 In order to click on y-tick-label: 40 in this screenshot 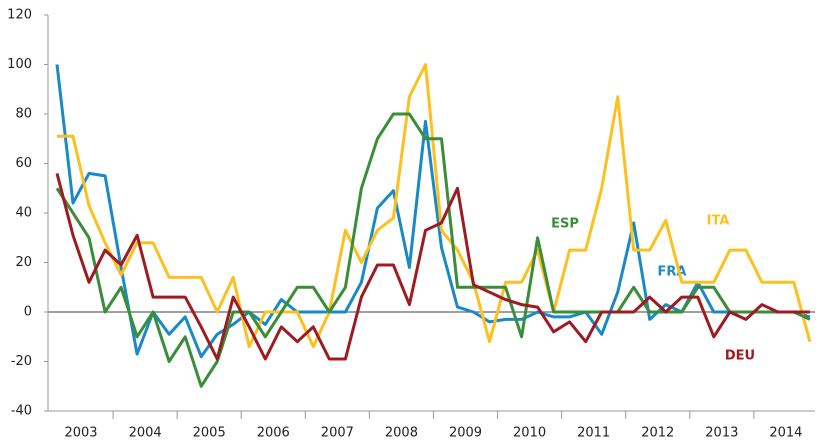, I will do `click(23, 213)`.